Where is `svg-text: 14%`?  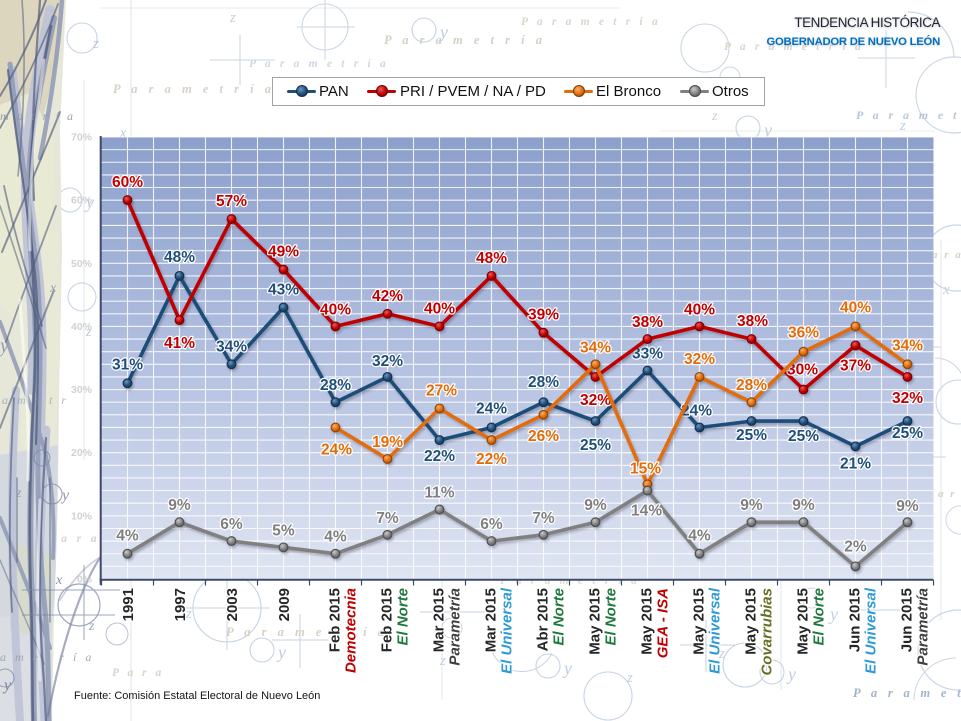
svg-text: 14% is located at coordinates (646, 511).